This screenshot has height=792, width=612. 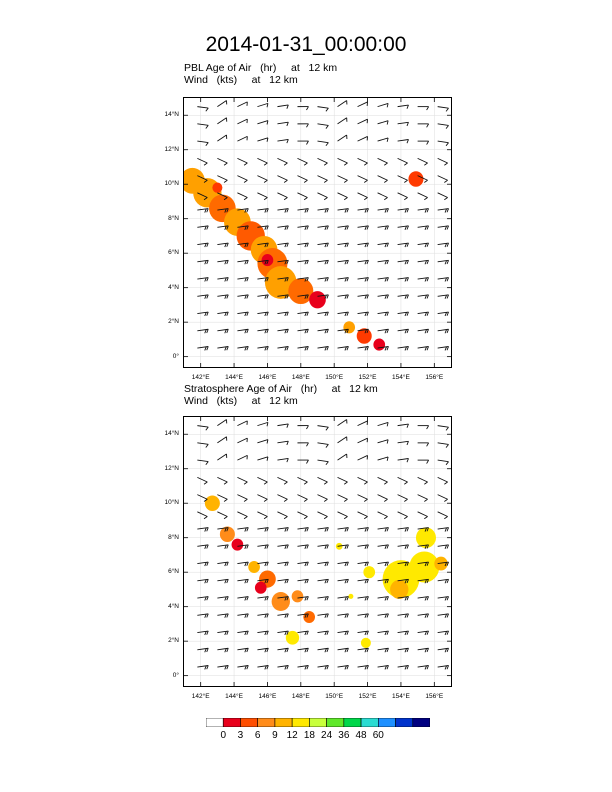 What do you see at coordinates (173, 253) in the screenshot?
I see `pbl-ytick-label: 6°N` at bounding box center [173, 253].